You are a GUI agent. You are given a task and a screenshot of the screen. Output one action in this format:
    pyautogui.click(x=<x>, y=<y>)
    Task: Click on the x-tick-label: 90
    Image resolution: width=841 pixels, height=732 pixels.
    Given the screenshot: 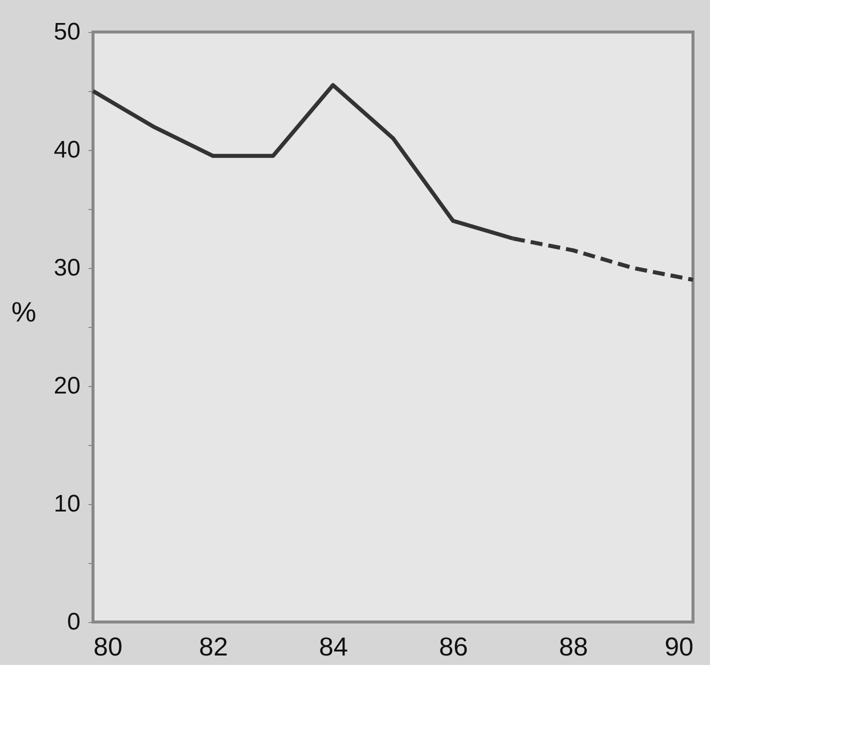 What is the action you would take?
    pyautogui.click(x=679, y=647)
    